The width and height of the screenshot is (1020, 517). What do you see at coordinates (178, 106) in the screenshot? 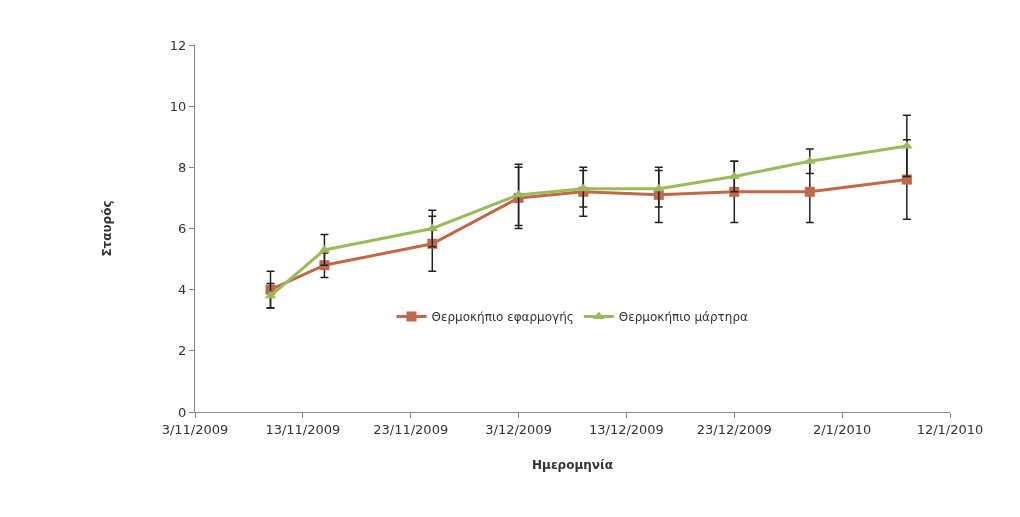
I see `y-tick-label: 10` at bounding box center [178, 106].